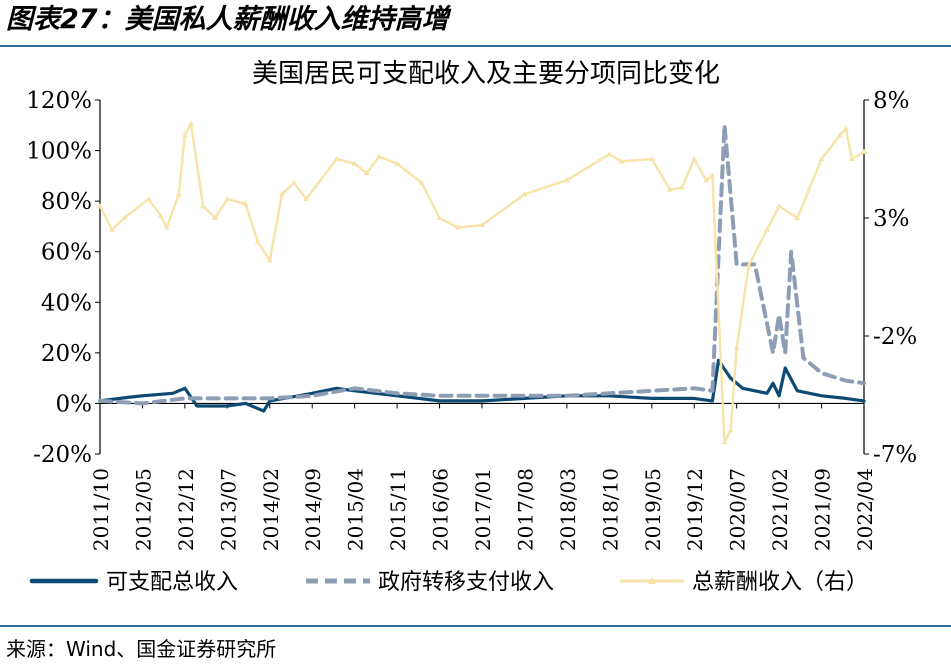 This screenshot has height=670, width=951. I want to click on left-tick-label: 0%, so click(74, 404).